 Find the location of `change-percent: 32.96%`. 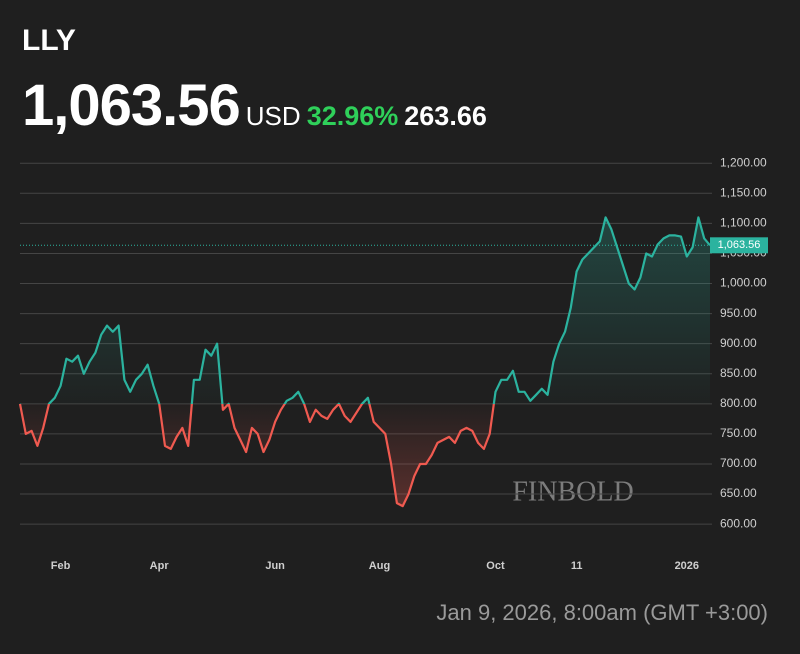

change-percent: 32.96% is located at coordinates (352, 116).